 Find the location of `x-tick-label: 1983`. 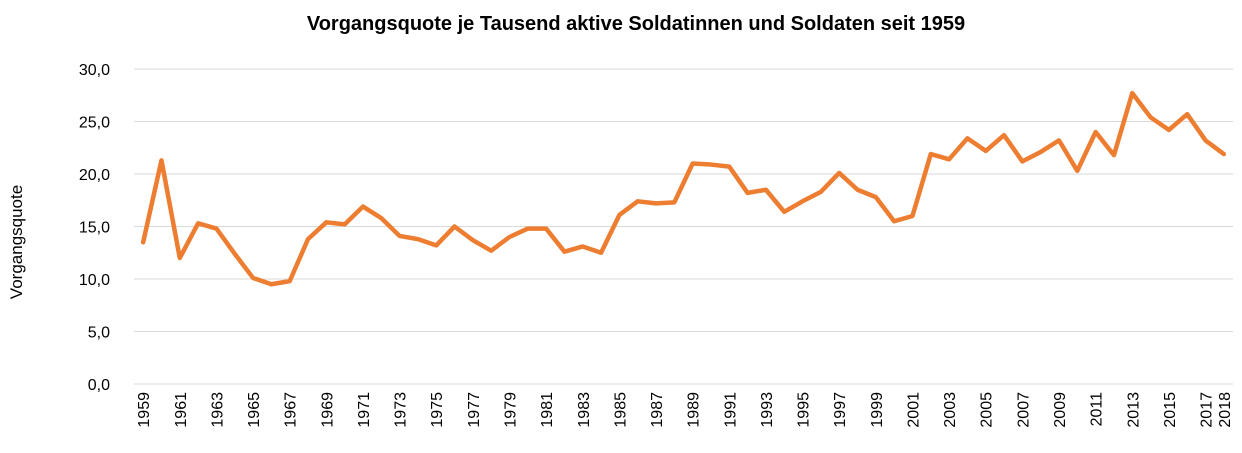

x-tick-label: 1983 is located at coordinates (584, 410).